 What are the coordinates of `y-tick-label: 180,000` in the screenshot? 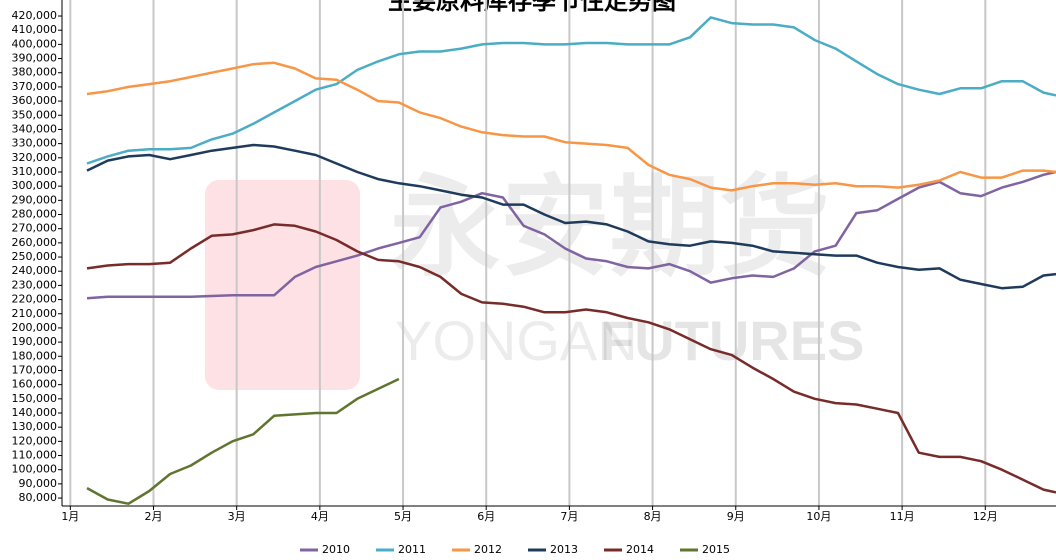 It's located at (35, 355).